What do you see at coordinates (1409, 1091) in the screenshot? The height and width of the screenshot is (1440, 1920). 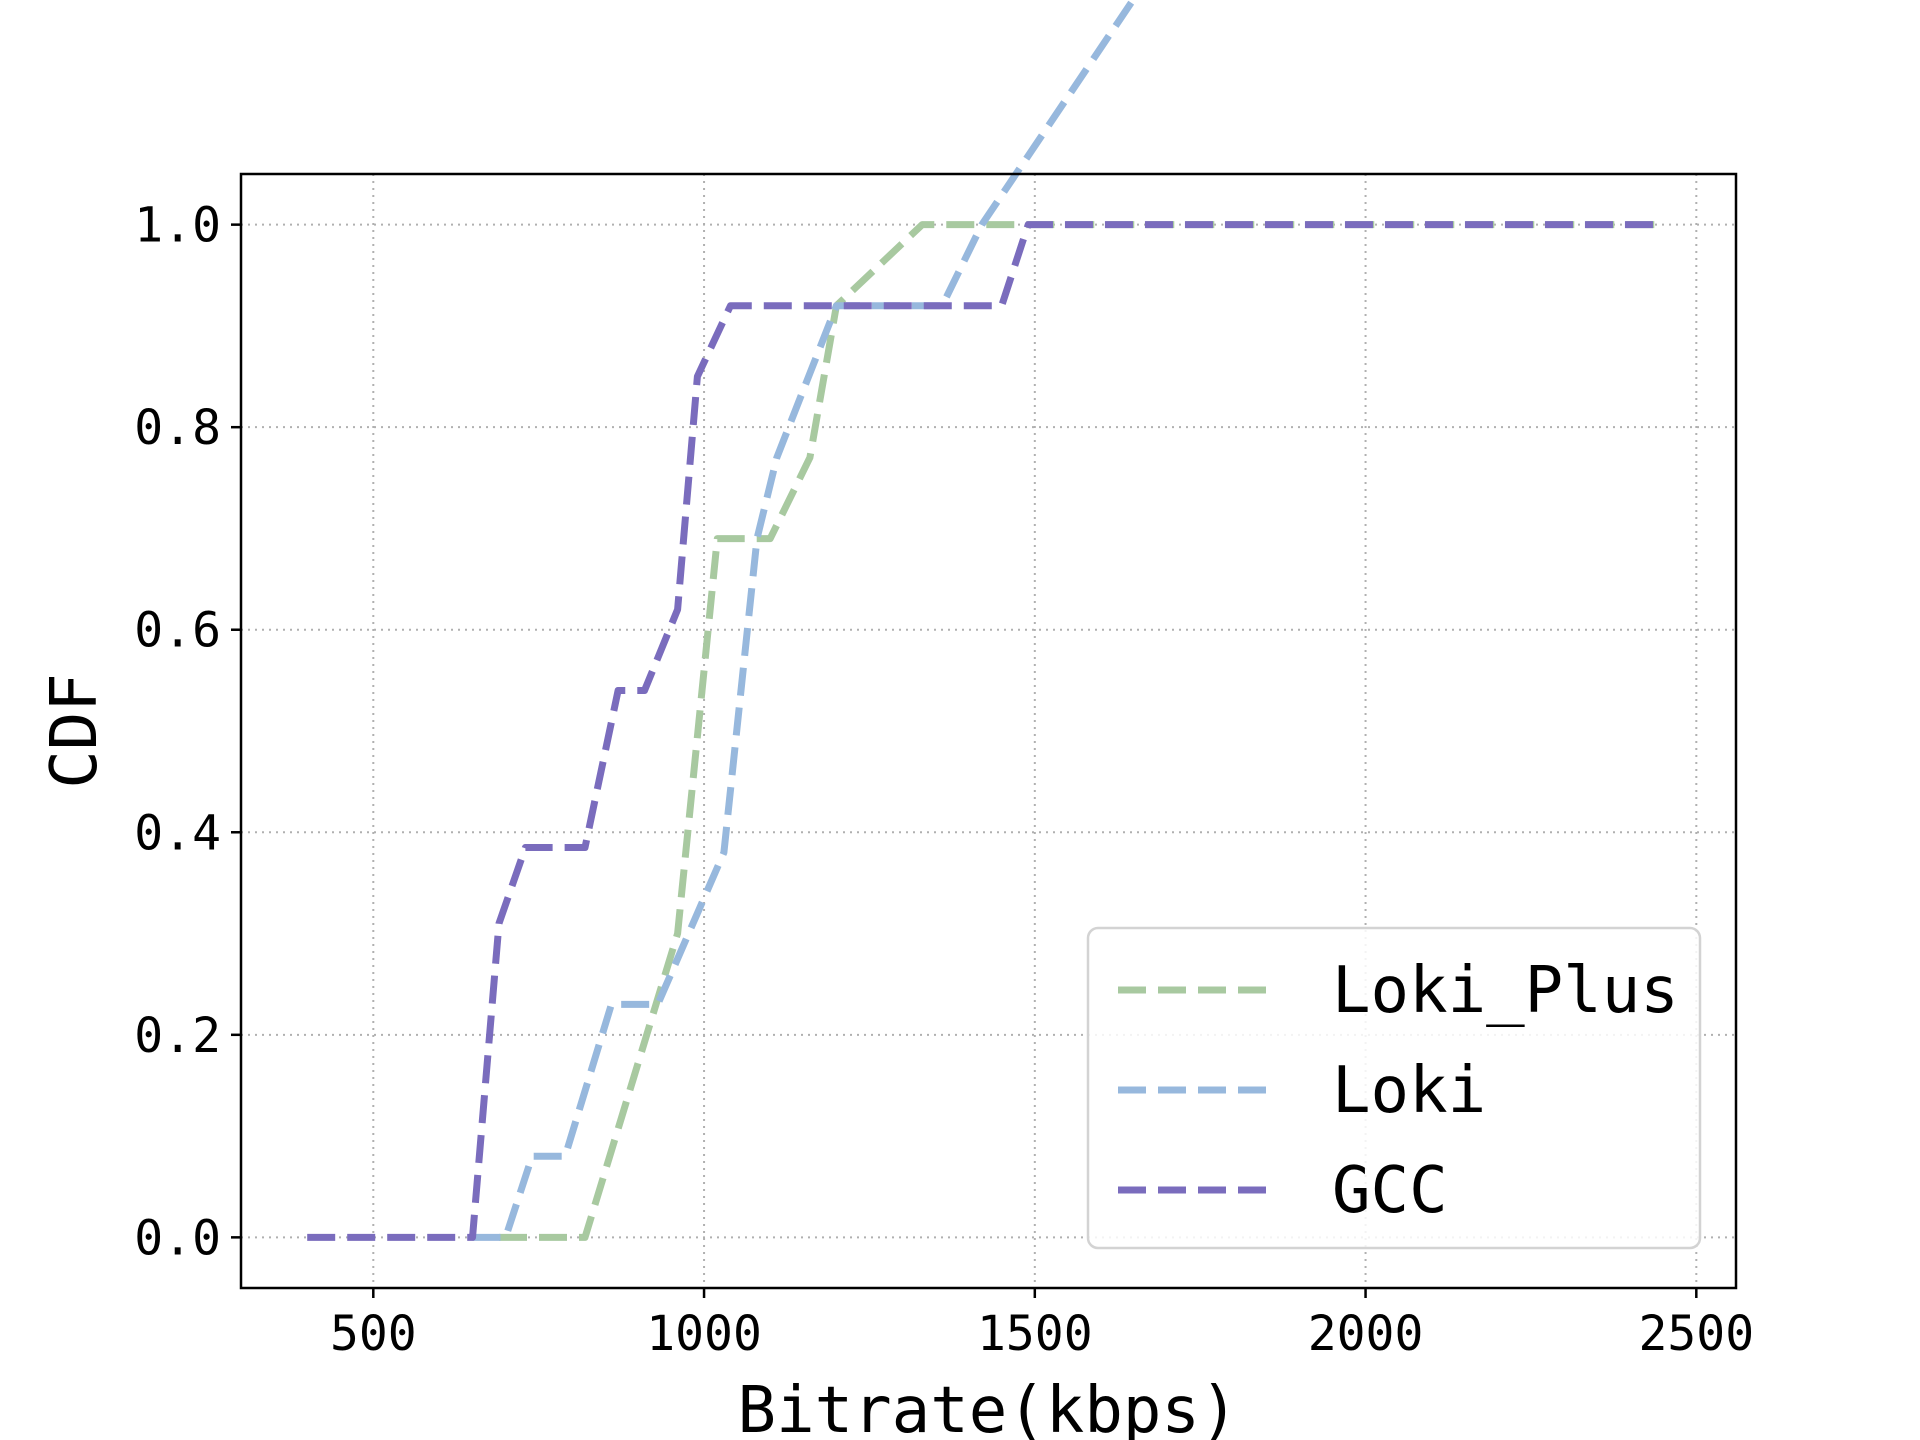 I see `legend-label: Loki` at bounding box center [1409, 1091].